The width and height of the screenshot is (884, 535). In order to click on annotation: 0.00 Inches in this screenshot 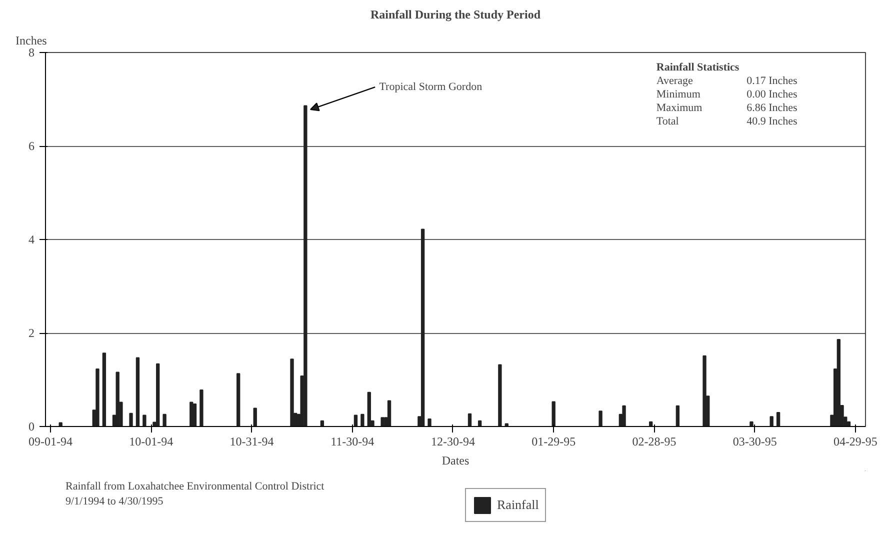, I will do `click(772, 94)`.